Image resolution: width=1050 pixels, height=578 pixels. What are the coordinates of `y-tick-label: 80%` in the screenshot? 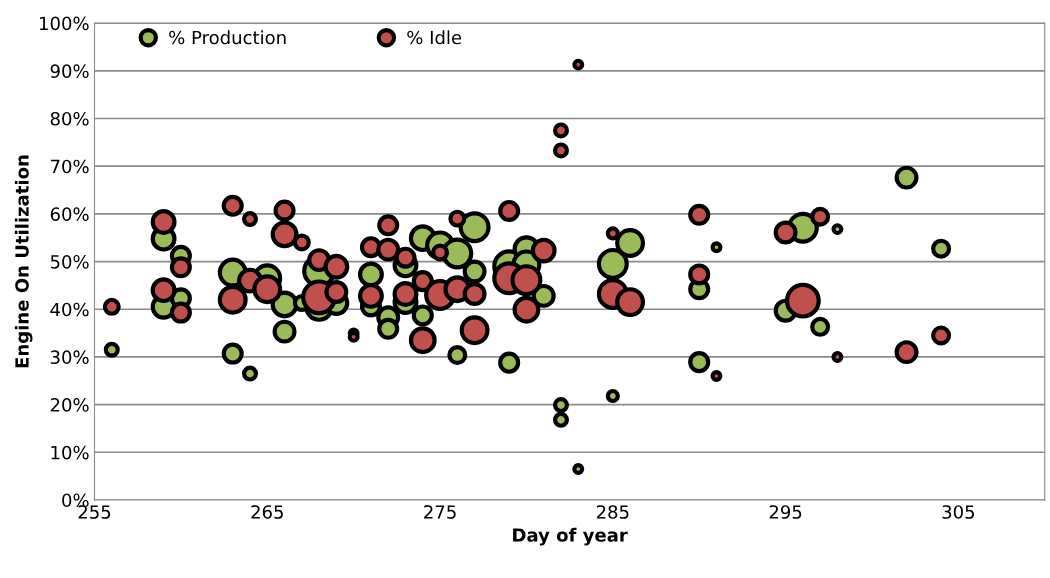 It's located at (69, 118).